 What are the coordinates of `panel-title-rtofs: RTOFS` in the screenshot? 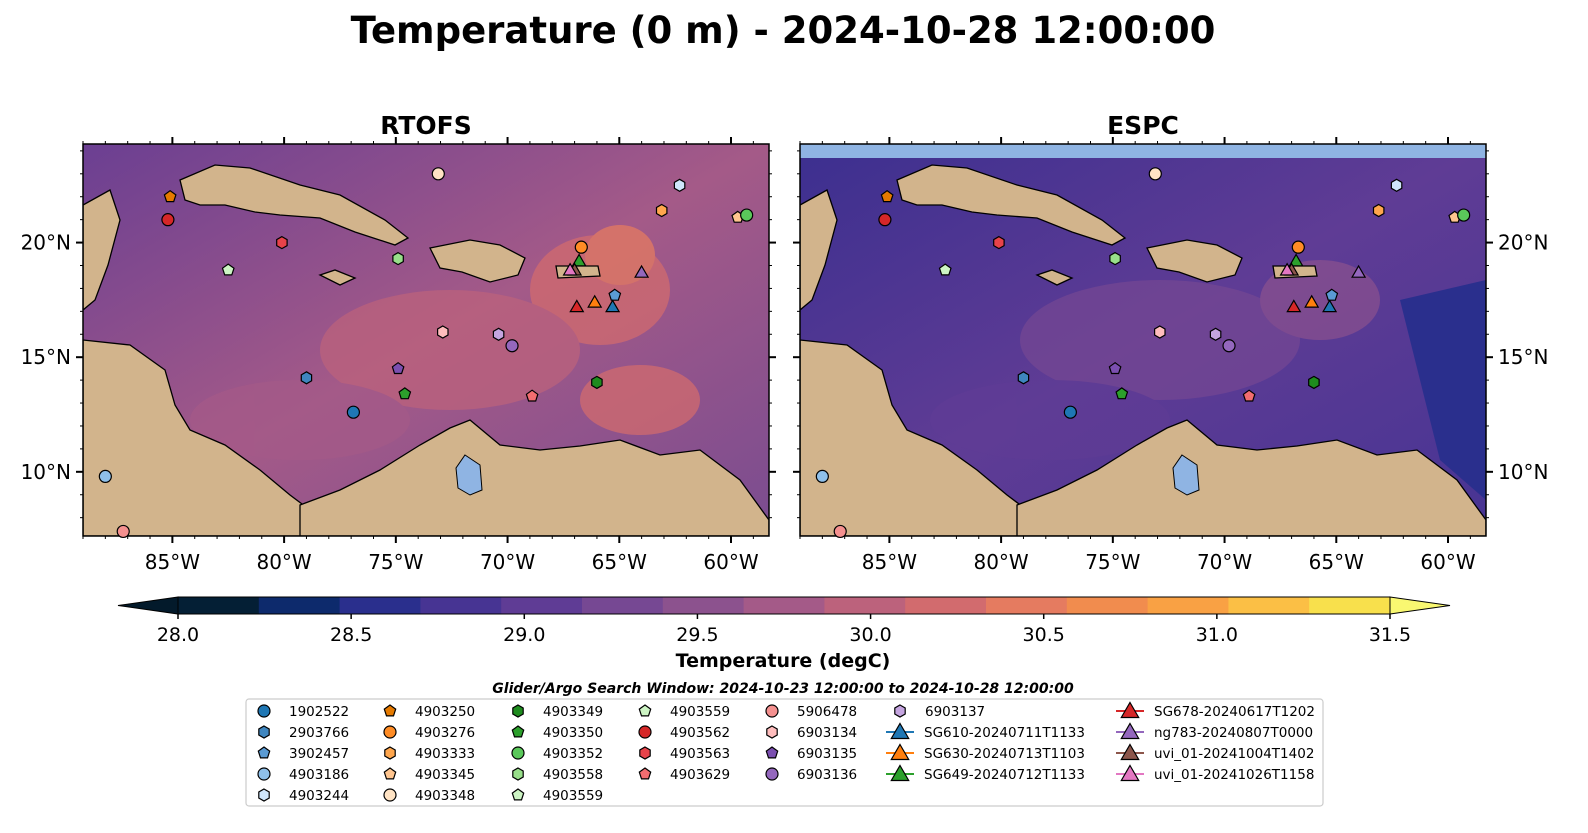 It's located at (426, 125).